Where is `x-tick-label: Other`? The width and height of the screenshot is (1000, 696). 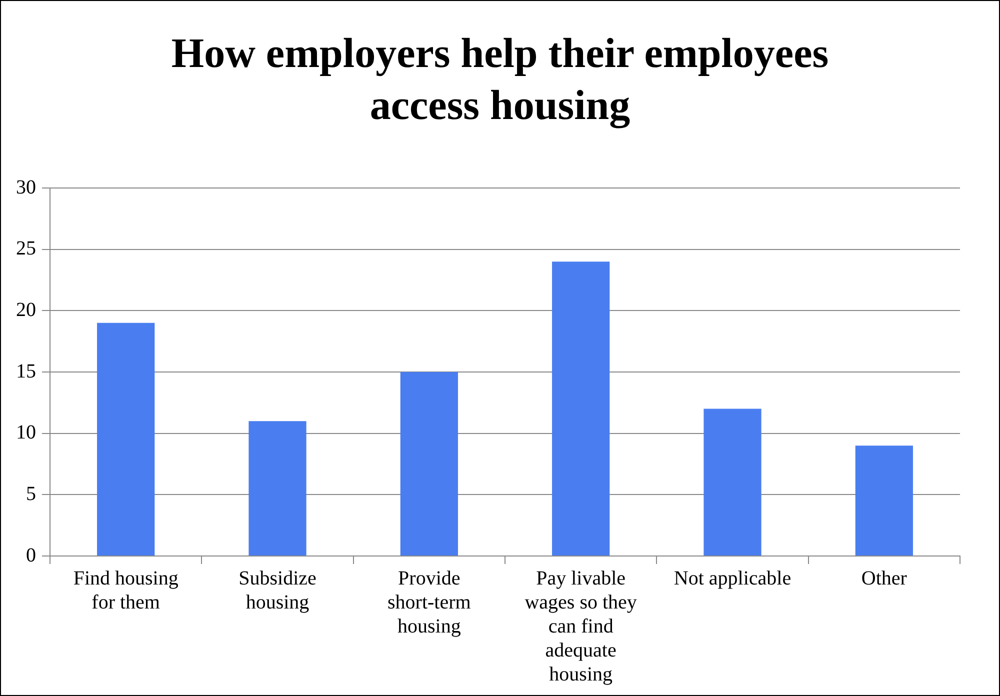 x-tick-label: Other is located at coordinates (884, 578).